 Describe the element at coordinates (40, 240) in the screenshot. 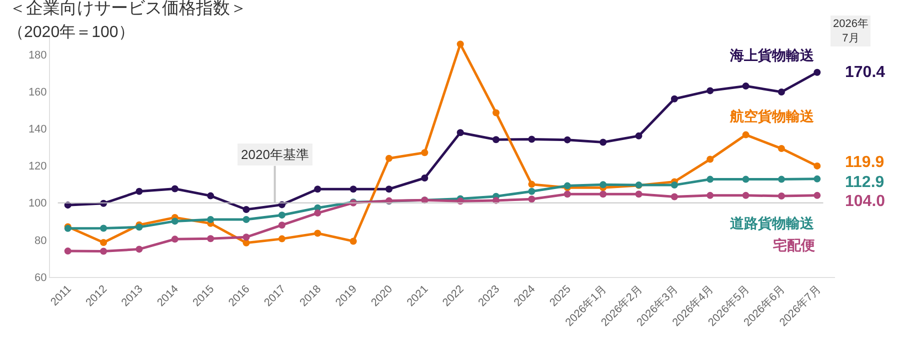

I see `y-tick-label: 80` at that location.